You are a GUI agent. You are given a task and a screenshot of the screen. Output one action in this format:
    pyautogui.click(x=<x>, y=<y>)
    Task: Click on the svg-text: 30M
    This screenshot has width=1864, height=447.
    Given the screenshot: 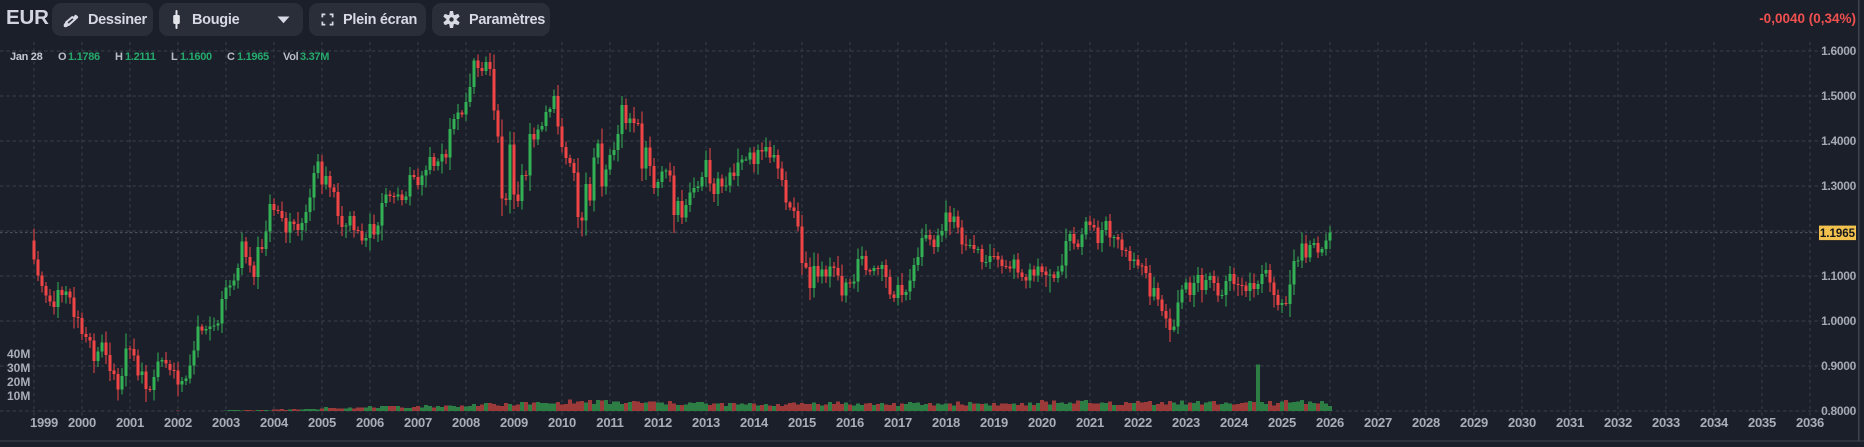 What is the action you would take?
    pyautogui.click(x=18, y=368)
    